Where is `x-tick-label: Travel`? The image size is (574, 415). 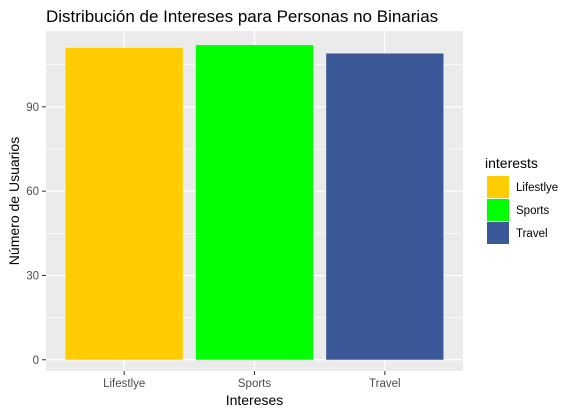
x-tick-label: Travel is located at coordinates (385, 384).